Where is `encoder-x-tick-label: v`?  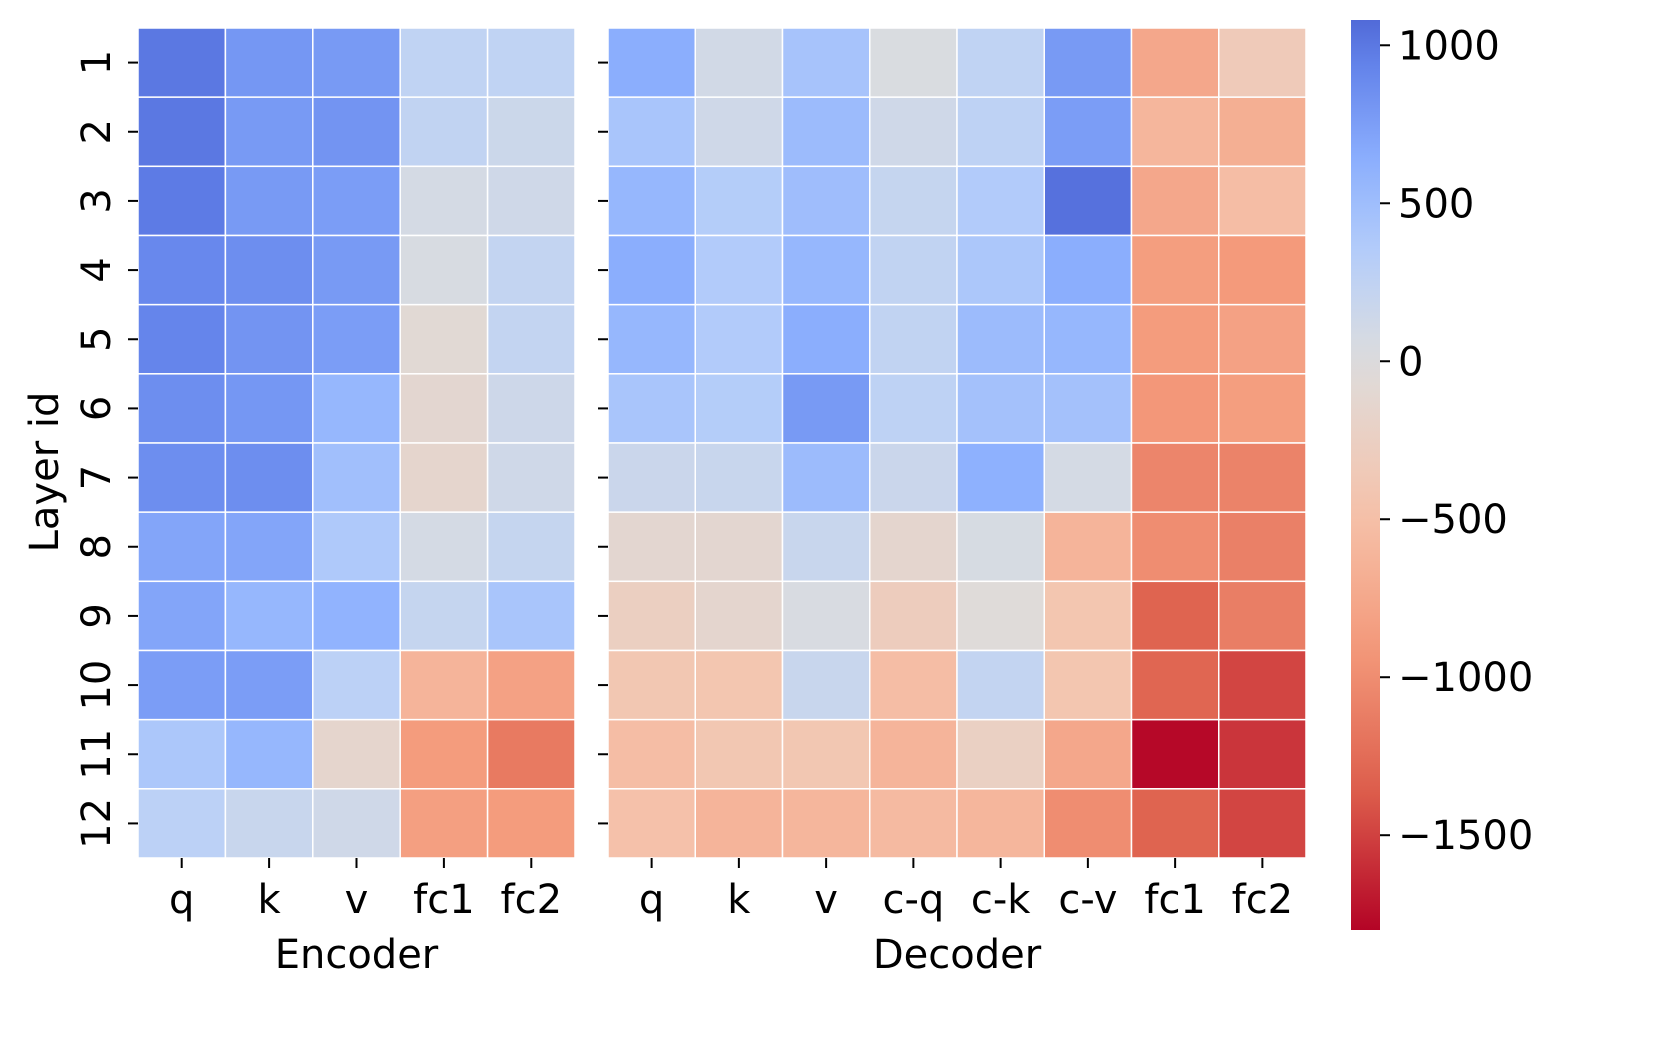 encoder-x-tick-label: v is located at coordinates (357, 900).